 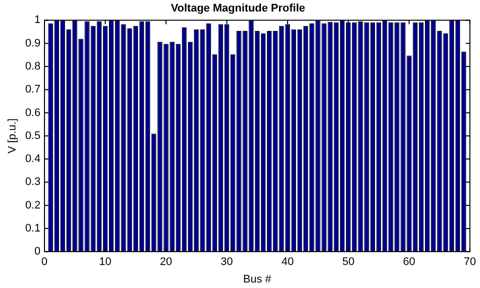 What do you see at coordinates (32, 66) in the screenshot?
I see `y-tick-label: 0.8` at bounding box center [32, 66].